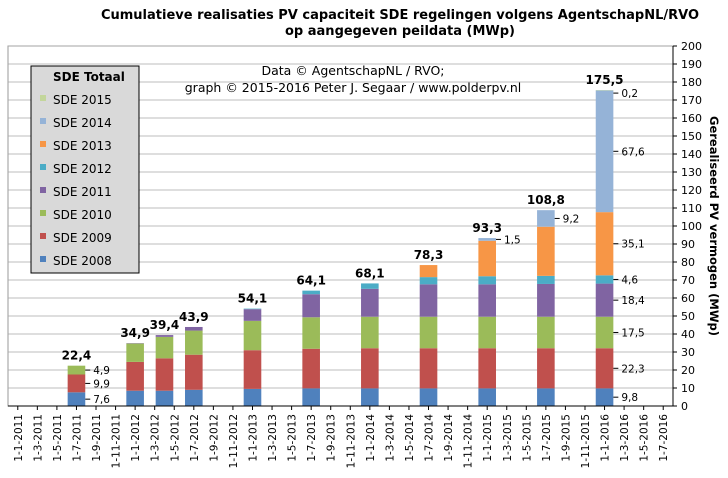 Image resolution: width=728 pixels, height=478 pixels. What do you see at coordinates (101, 371) in the screenshot?
I see `segment-value-label: 4,9` at bounding box center [101, 371].